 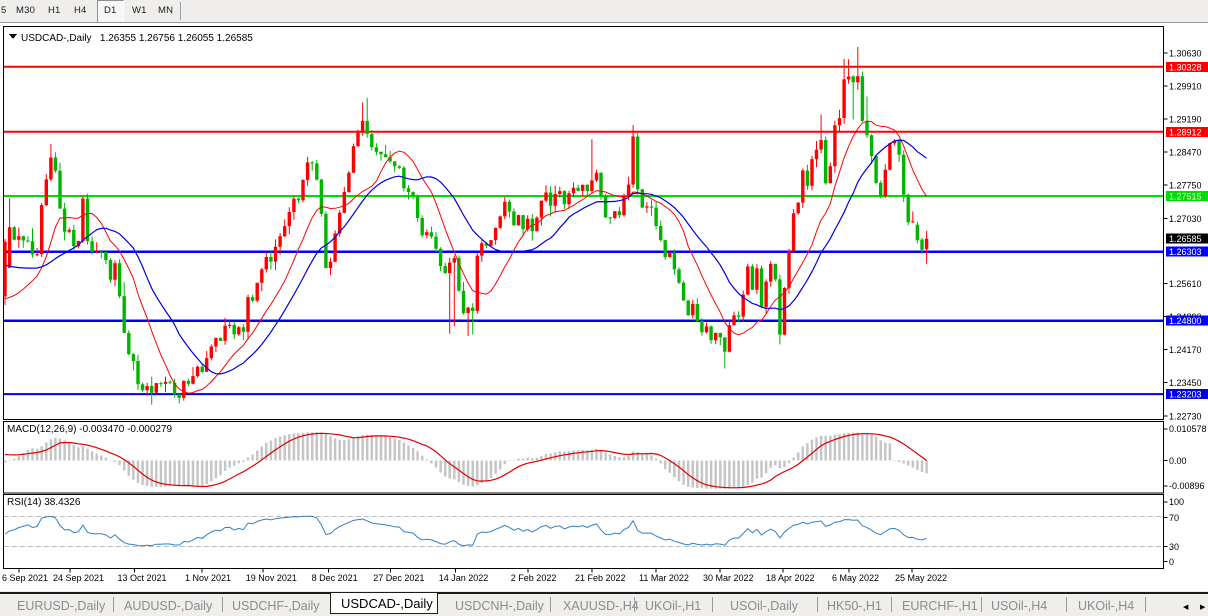 I want to click on svg-text: 1.23203, so click(x=1185, y=395).